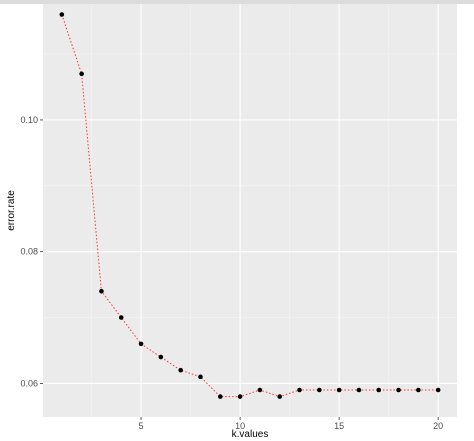  Describe the element at coordinates (141, 426) in the screenshot. I see `x-tick-label: 5` at that location.